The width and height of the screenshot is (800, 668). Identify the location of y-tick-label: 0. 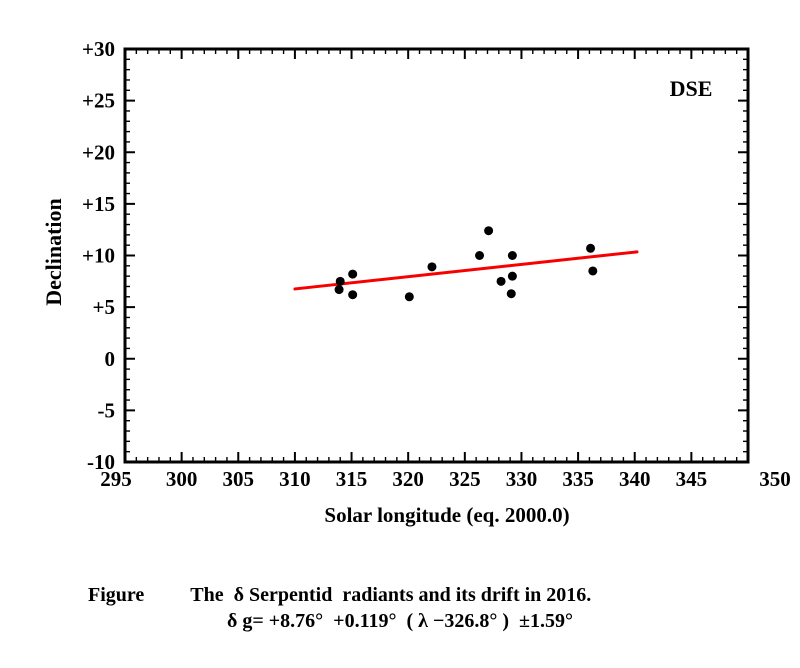
(110, 359).